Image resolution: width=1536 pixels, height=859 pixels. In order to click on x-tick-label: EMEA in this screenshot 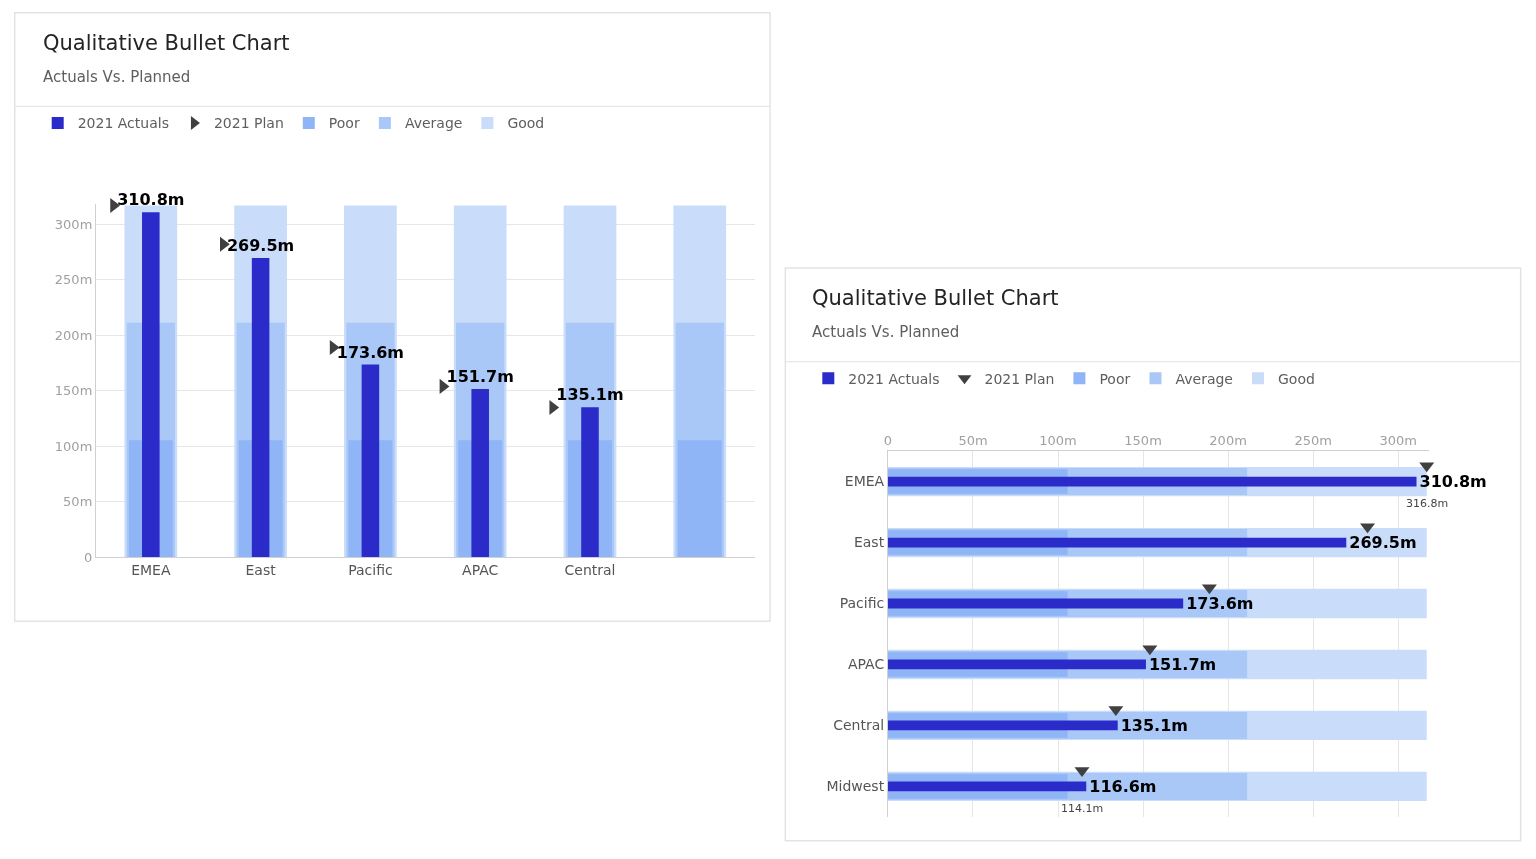, I will do `click(151, 570)`.